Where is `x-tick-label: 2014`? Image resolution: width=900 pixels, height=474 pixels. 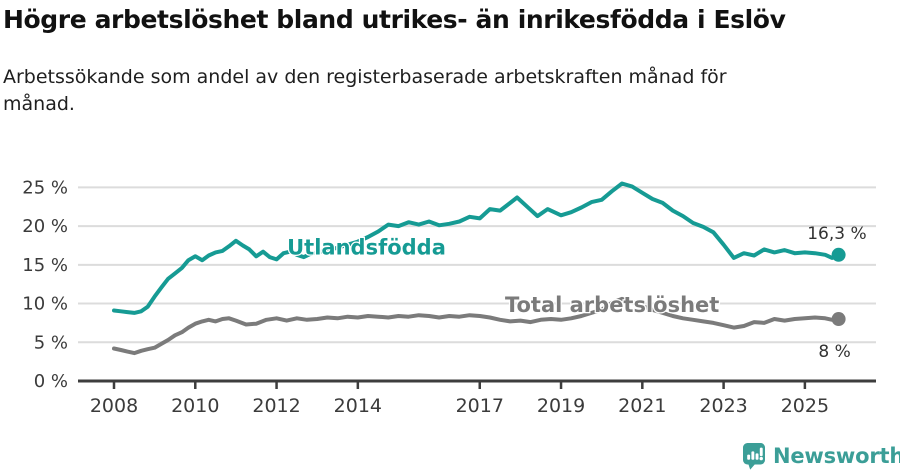 x-tick-label: 2014 is located at coordinates (358, 406).